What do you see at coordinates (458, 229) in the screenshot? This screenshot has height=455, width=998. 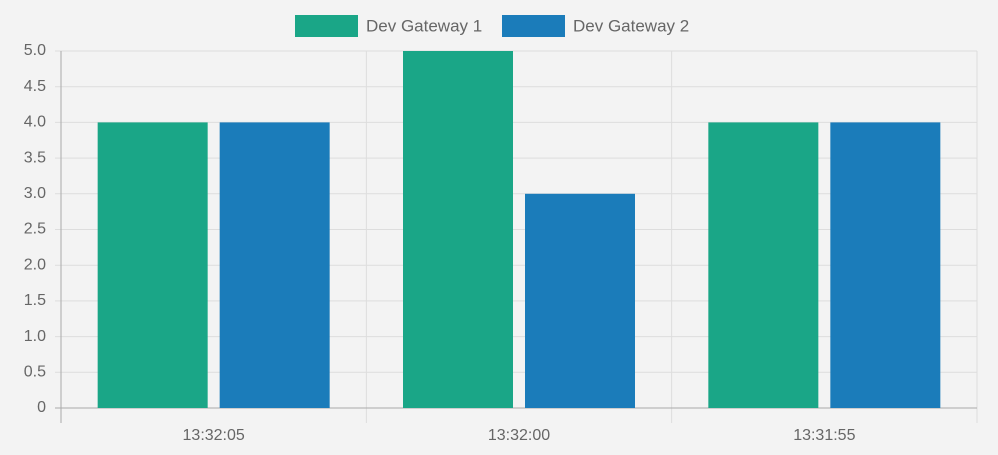 I see `bar-1-13:32:00` at bounding box center [458, 229].